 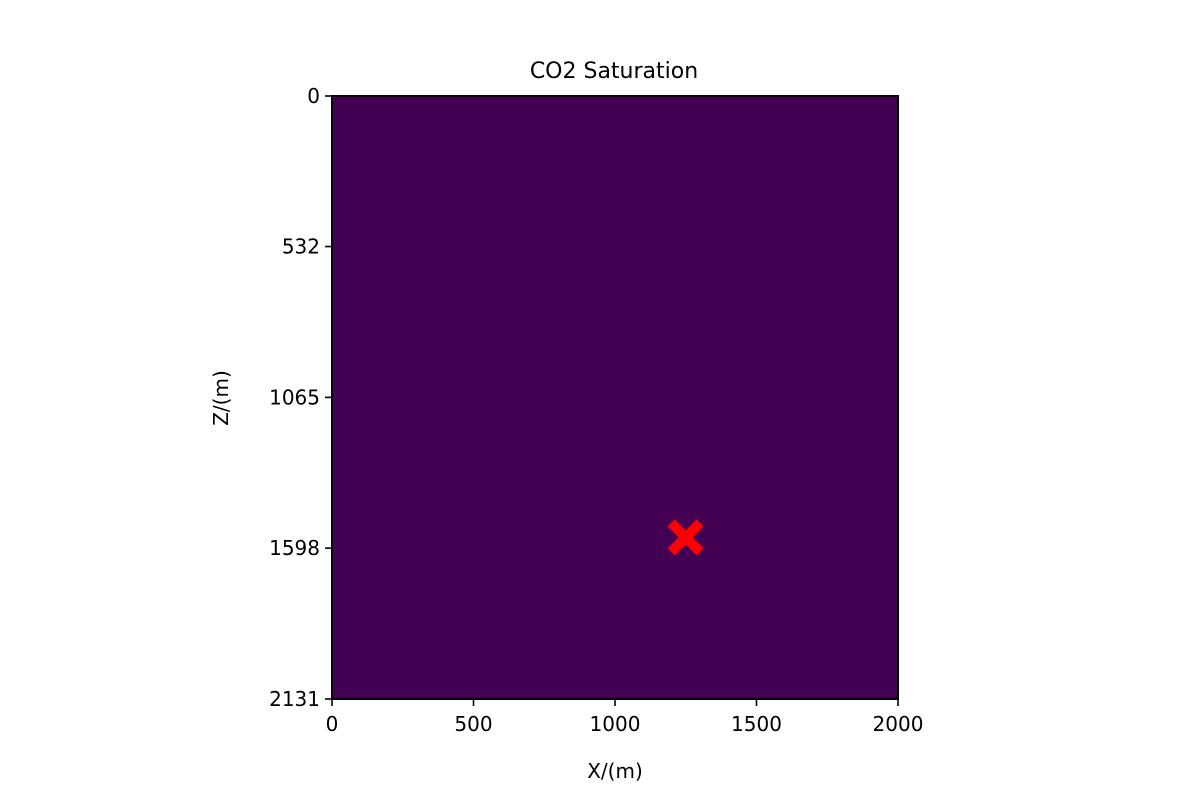 I want to click on y-axis-ticks: 0 532 1065 1598 2131, so click(x=300, y=397).